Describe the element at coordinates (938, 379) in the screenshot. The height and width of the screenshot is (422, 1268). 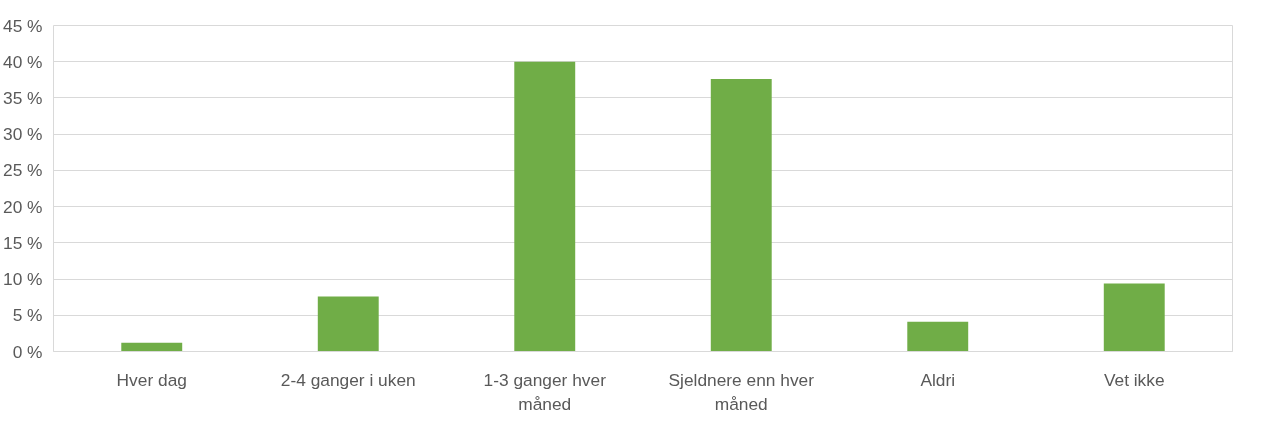
I see `x-tick-label: Aldri` at that location.